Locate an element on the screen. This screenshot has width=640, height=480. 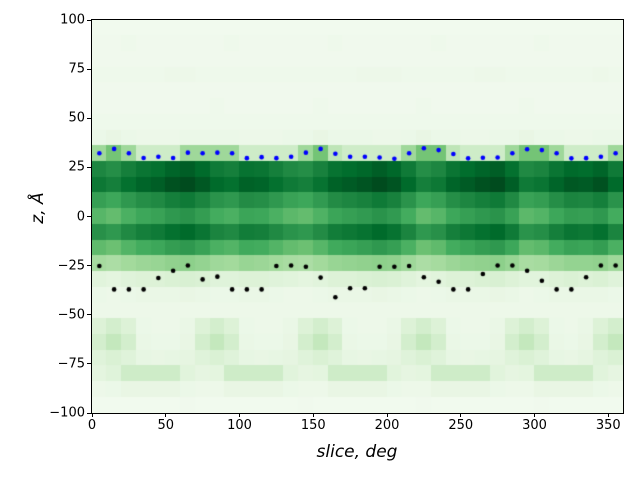
x-tick-label: 150 is located at coordinates (313, 425).